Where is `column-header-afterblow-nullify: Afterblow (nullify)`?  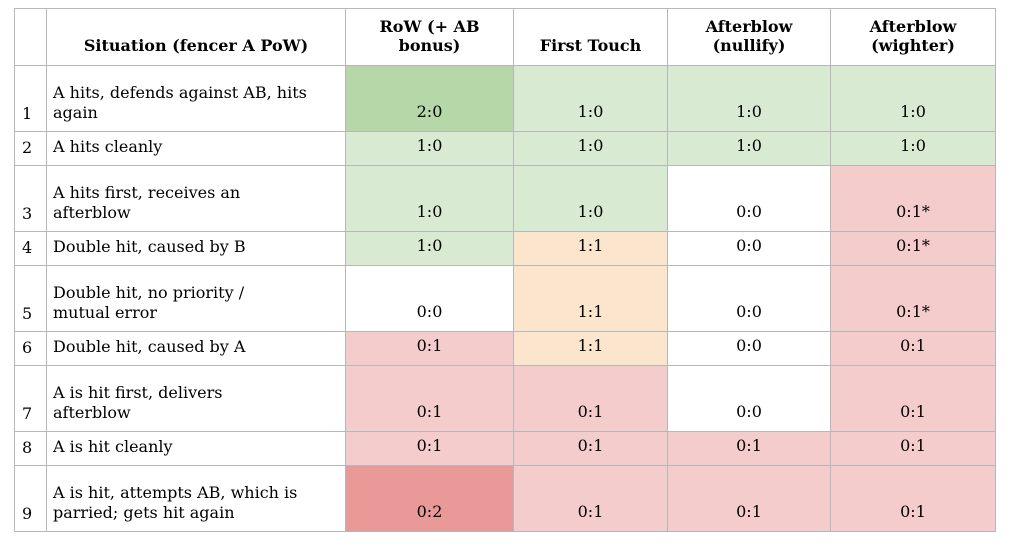 column-header-afterblow-nullify: Afterblow (nullify) is located at coordinates (749, 37).